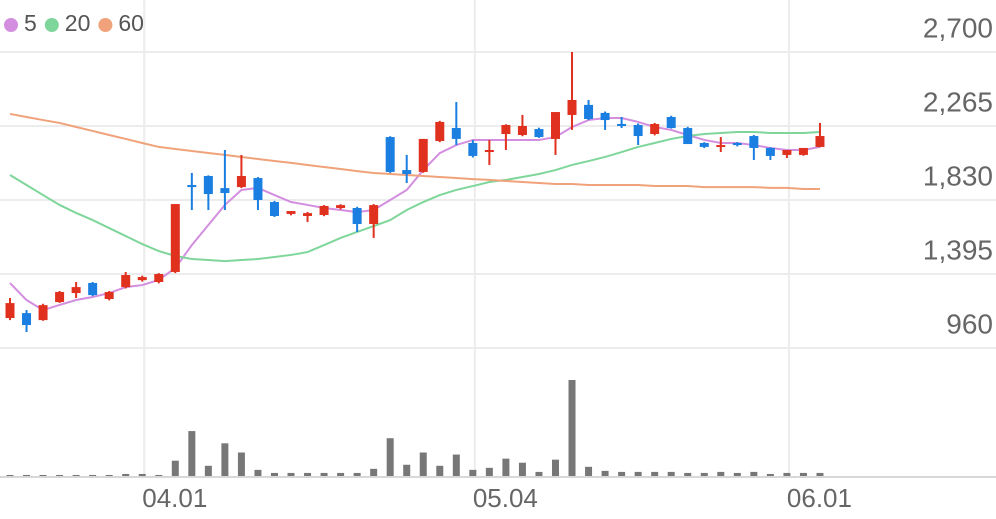 Image resolution: width=996 pixels, height=519 pixels. I want to click on y-tick-label: 2,265, so click(958, 101).